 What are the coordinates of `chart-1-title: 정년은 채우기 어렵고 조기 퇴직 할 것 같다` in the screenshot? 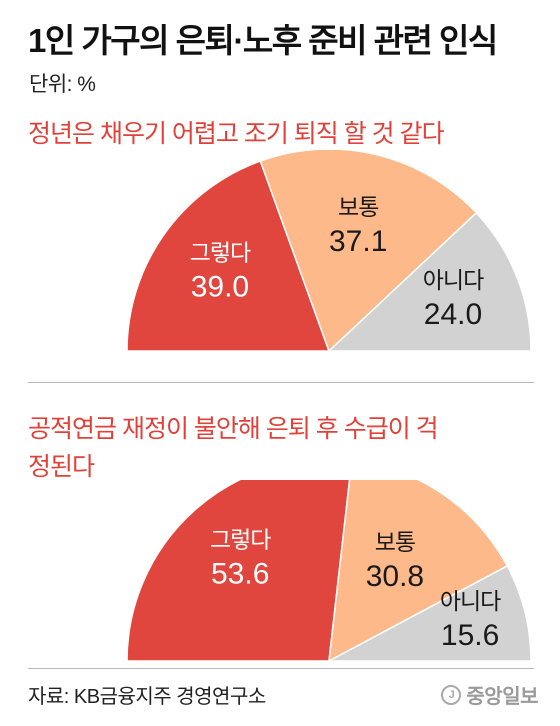 It's located at (236, 134).